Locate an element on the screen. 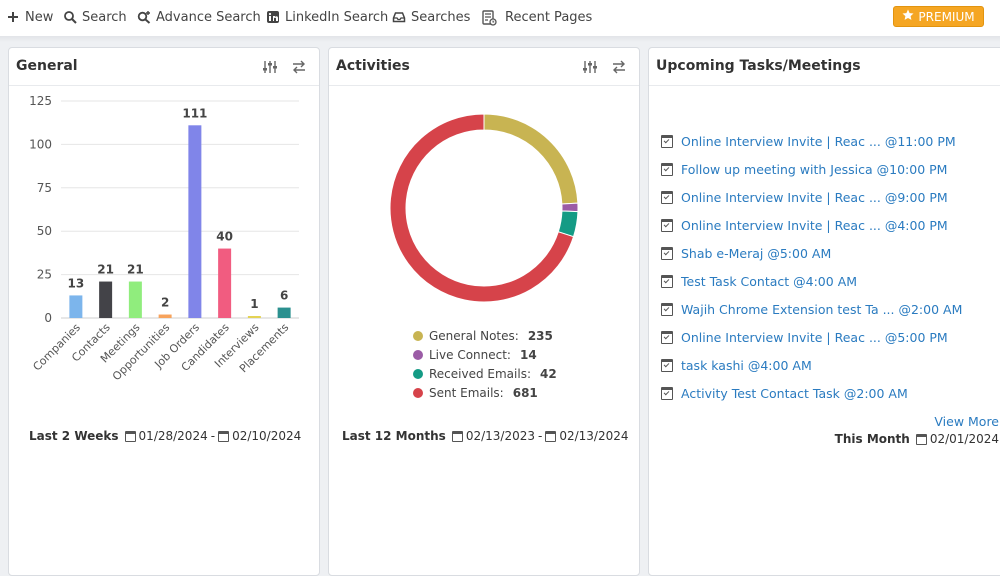 Image resolution: width=1000 pixels, height=576 pixels. task-item: Test Task Contact @4:00 AM is located at coordinates (759, 281).